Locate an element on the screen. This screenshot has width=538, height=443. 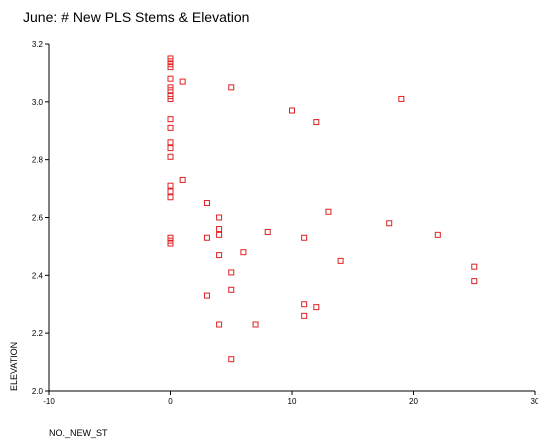
y-tick-label: 3.2 is located at coordinates (38, 44).